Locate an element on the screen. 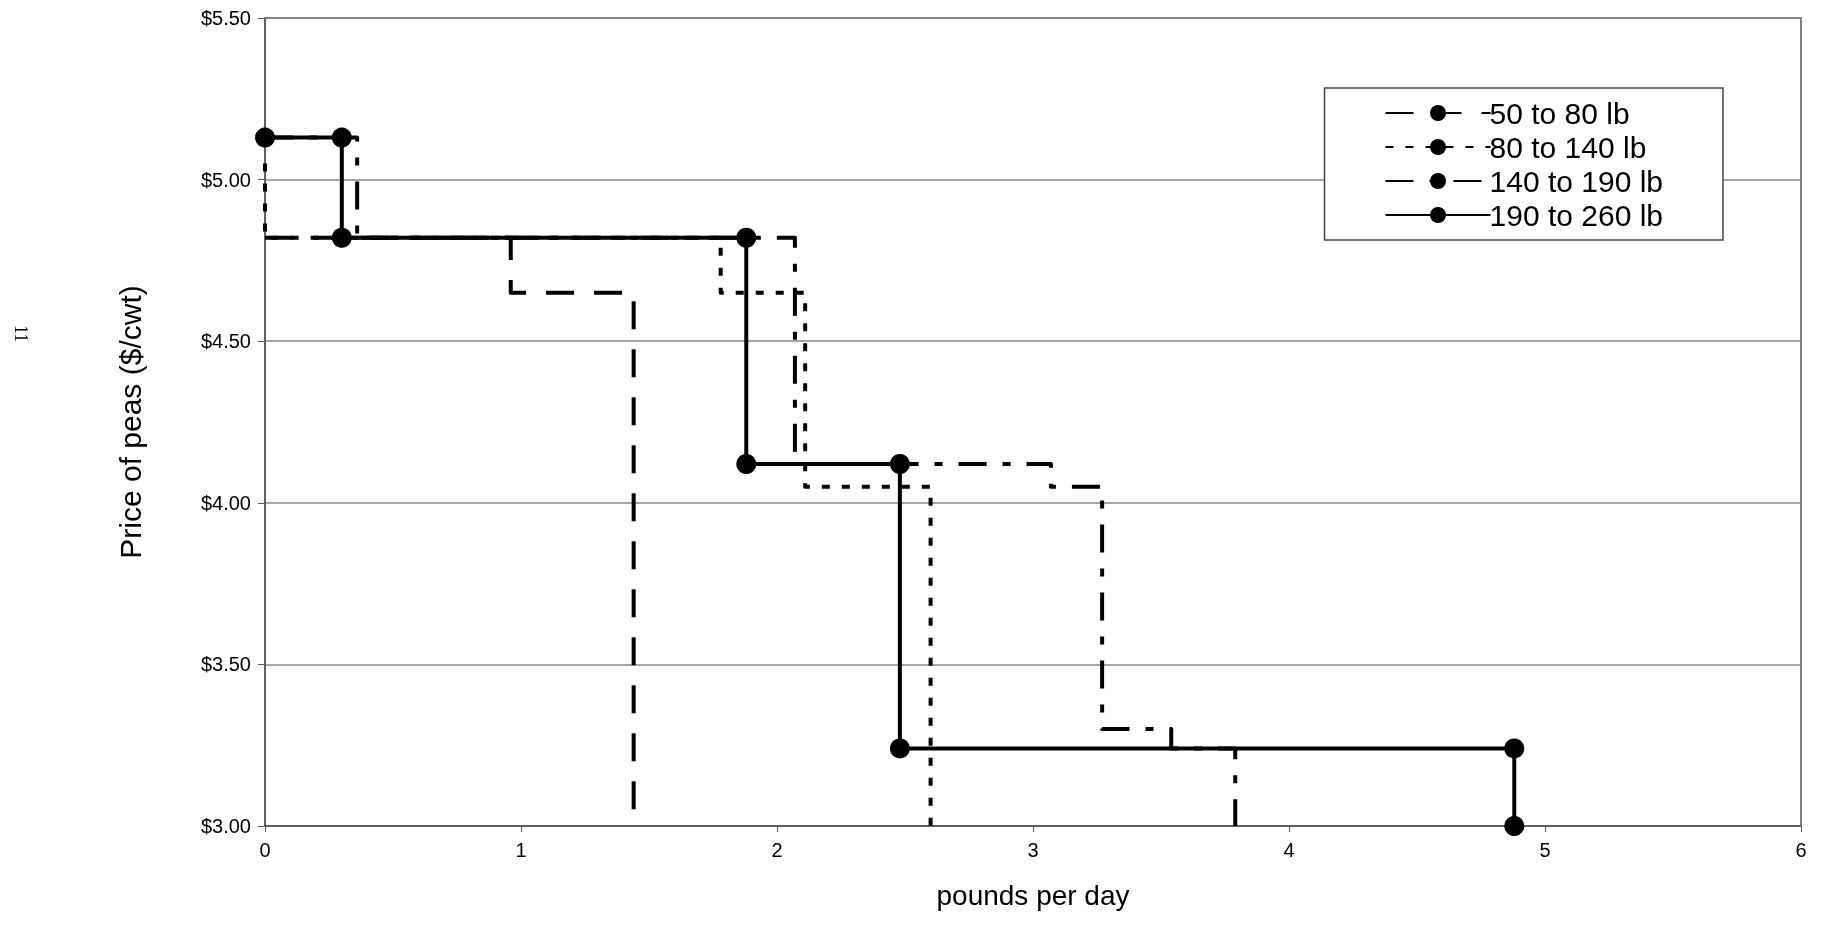 The width and height of the screenshot is (1825, 940). y-tick-label: $3.00 is located at coordinates (225, 826).